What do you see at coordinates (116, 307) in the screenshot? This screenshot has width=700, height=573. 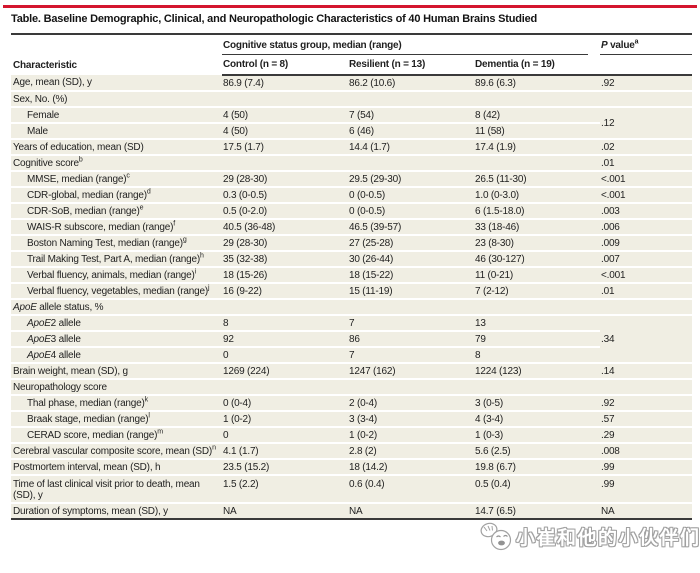 I see `cell-characteristic: ApoE allele status, %` at bounding box center [116, 307].